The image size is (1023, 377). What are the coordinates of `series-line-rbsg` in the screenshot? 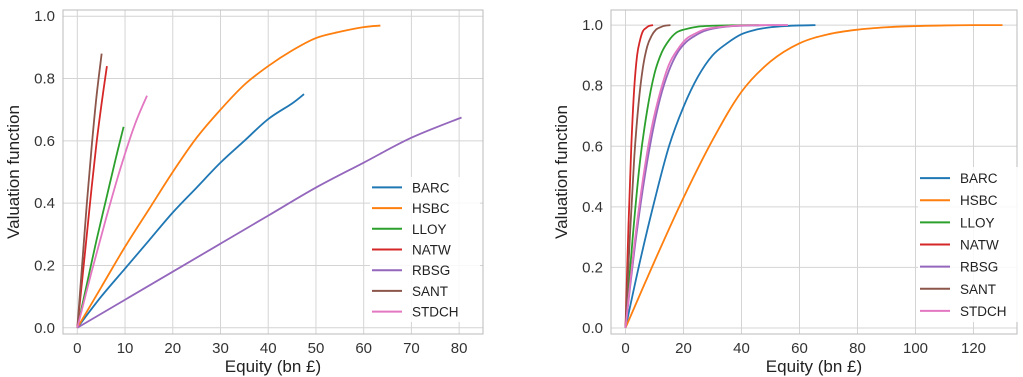 It's located at (706, 176).